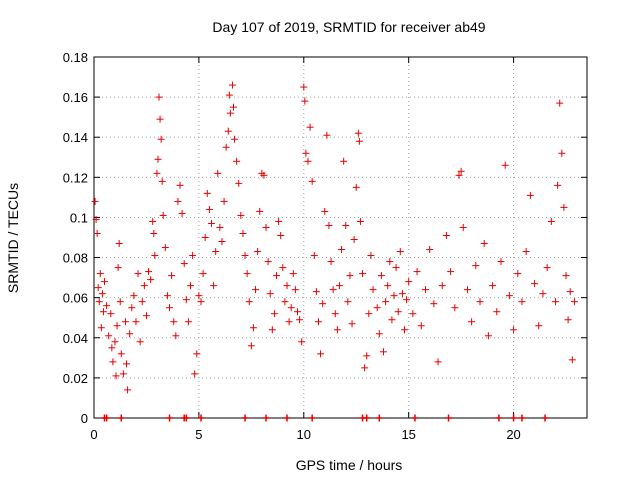 This screenshot has width=640, height=480. I want to click on y-tick-label: 0.18, so click(75, 57).